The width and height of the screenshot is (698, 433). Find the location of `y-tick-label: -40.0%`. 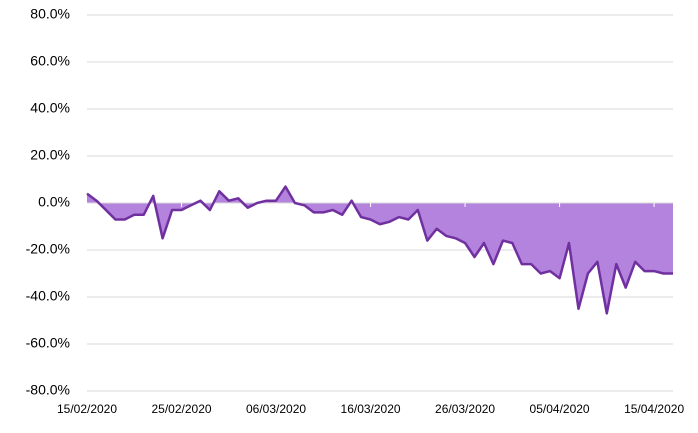

y-tick-label: -40.0% is located at coordinates (48, 296).